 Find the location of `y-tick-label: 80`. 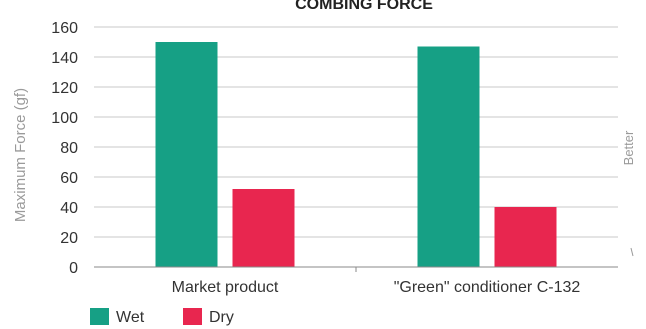

y-tick-label: 80 is located at coordinates (69, 148).